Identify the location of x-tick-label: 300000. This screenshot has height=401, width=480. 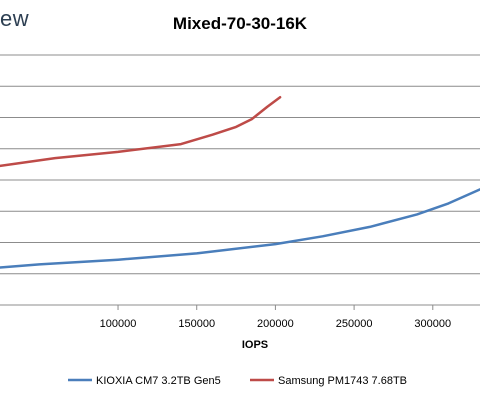
(432, 324).